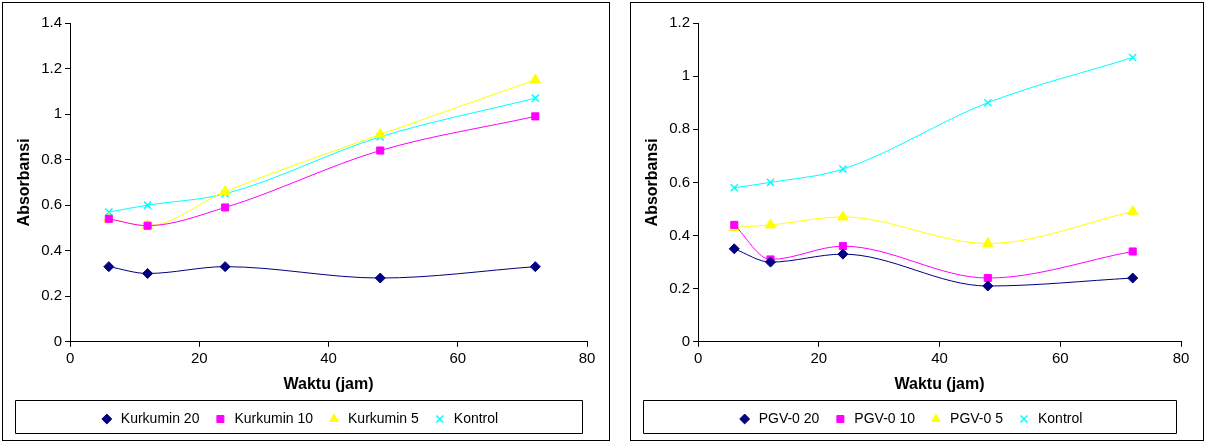 The image size is (1207, 443). What do you see at coordinates (52, 22) in the screenshot?
I see `y-tick-label: 1.4` at bounding box center [52, 22].